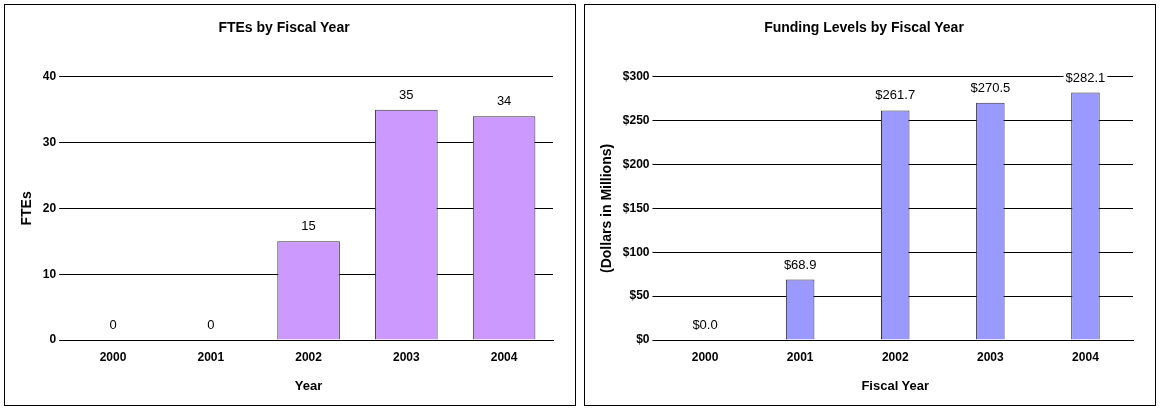 The image size is (1172, 412). What do you see at coordinates (800, 264) in the screenshot?
I see `data-label: $68.9` at bounding box center [800, 264].